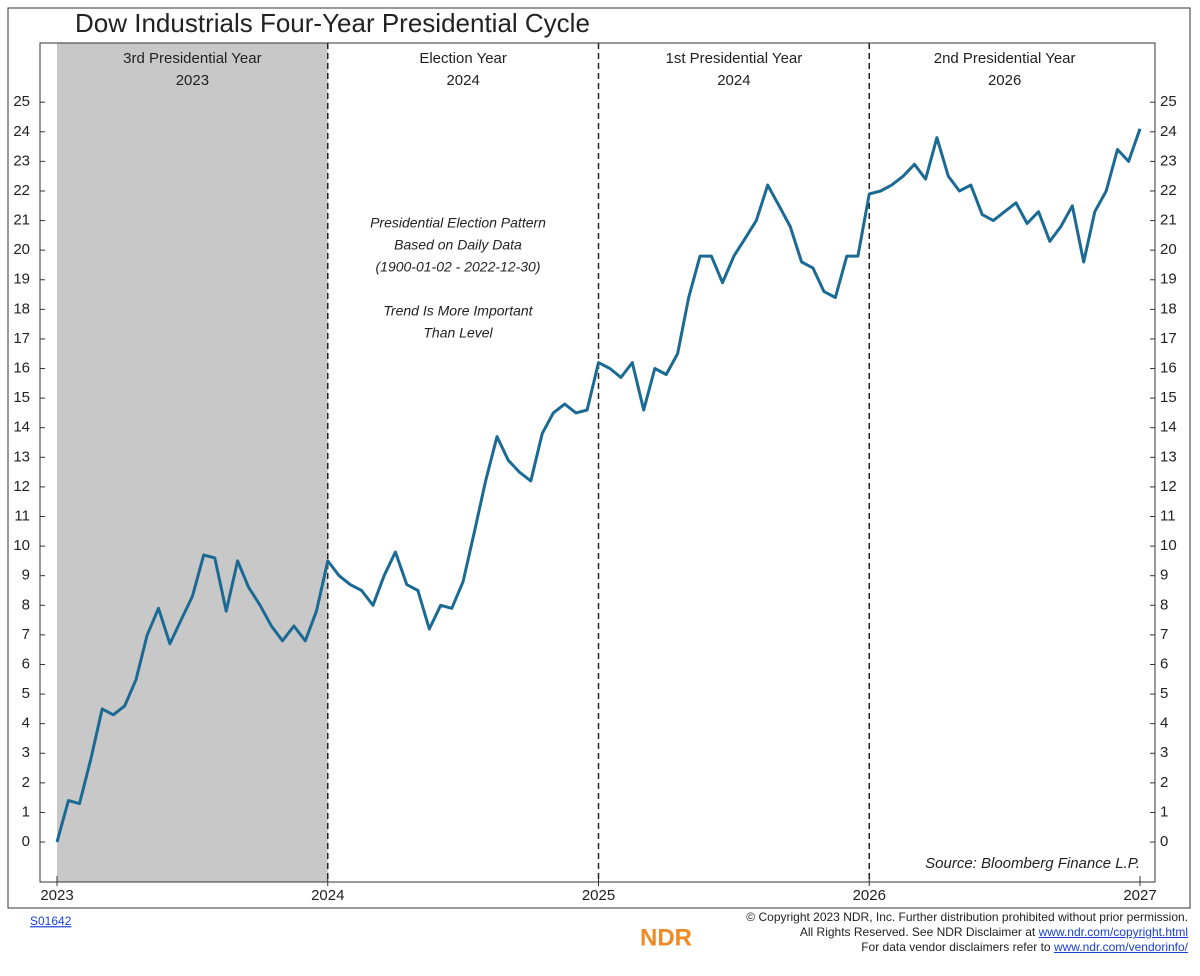 The image size is (1200, 976). What do you see at coordinates (21, 279) in the screenshot?
I see `y-tick-label: 19` at bounding box center [21, 279].